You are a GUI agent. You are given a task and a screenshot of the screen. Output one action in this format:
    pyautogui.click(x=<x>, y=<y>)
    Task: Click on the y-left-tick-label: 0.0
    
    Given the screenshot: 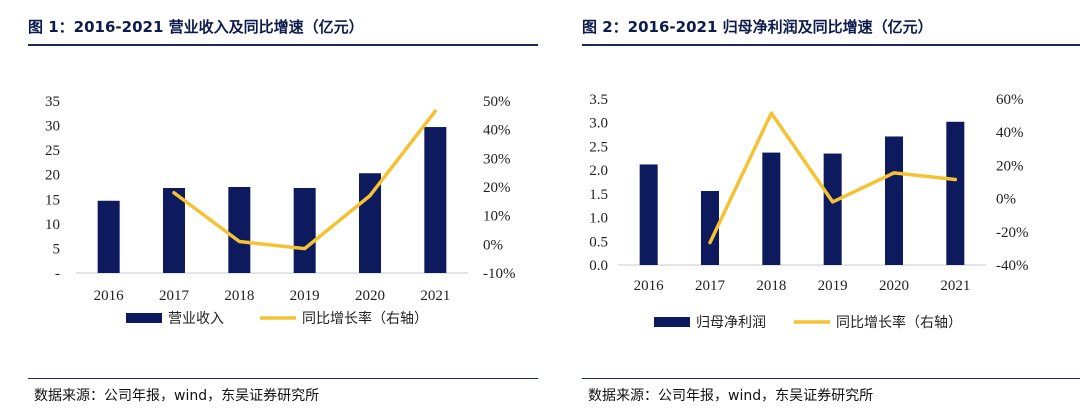 What is the action you would take?
    pyautogui.click(x=598, y=266)
    